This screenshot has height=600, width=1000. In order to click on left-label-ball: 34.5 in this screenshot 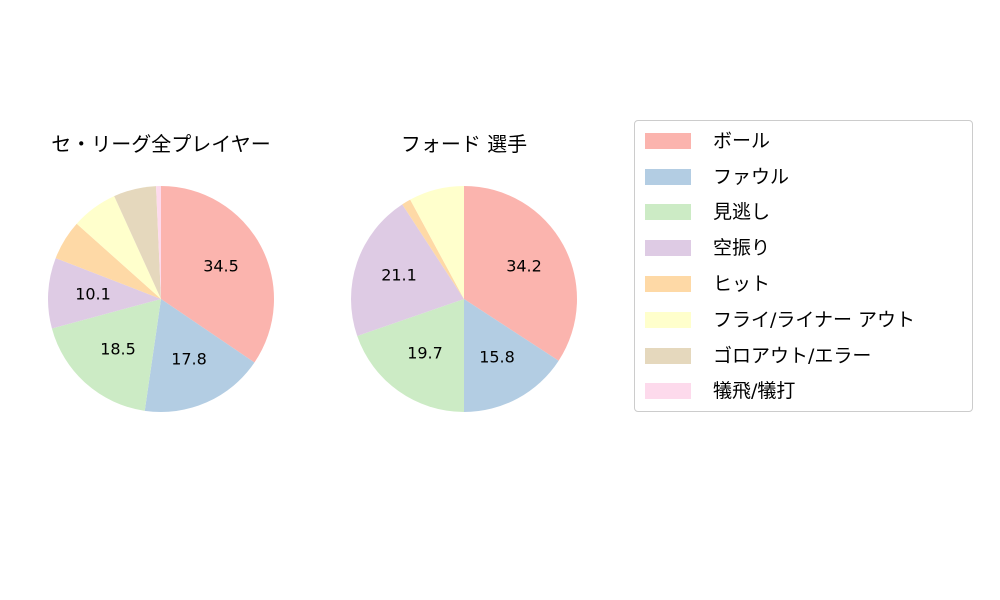, I will do `click(221, 266)`.